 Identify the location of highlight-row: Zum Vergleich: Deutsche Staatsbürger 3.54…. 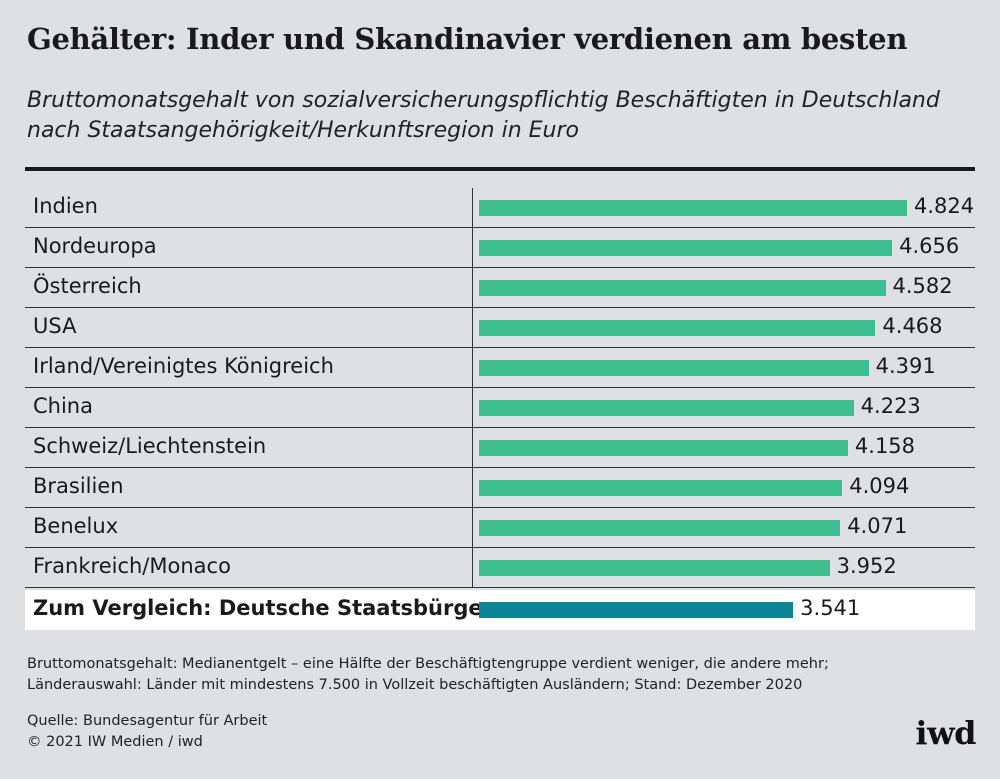
(500, 610).